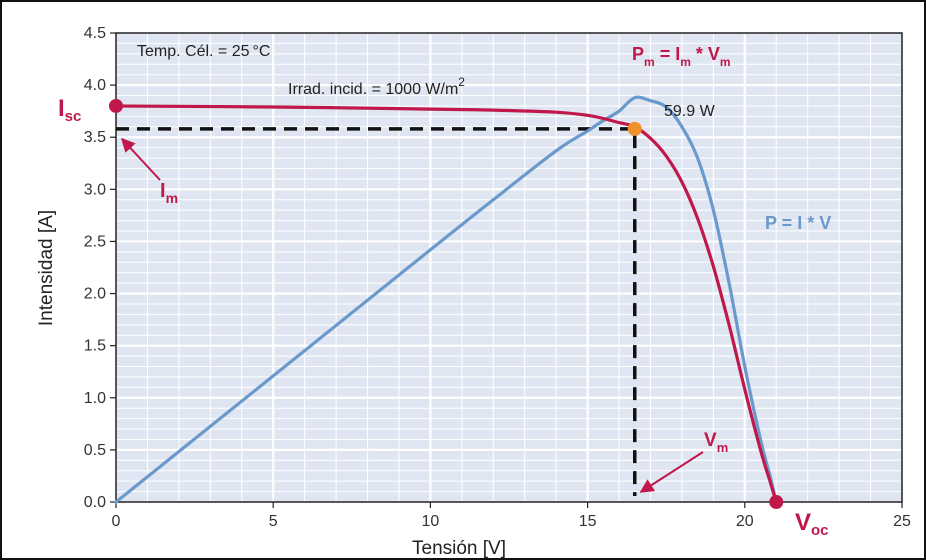 The height and width of the screenshot is (560, 926). I want to click on im-label: Im, so click(169, 193).